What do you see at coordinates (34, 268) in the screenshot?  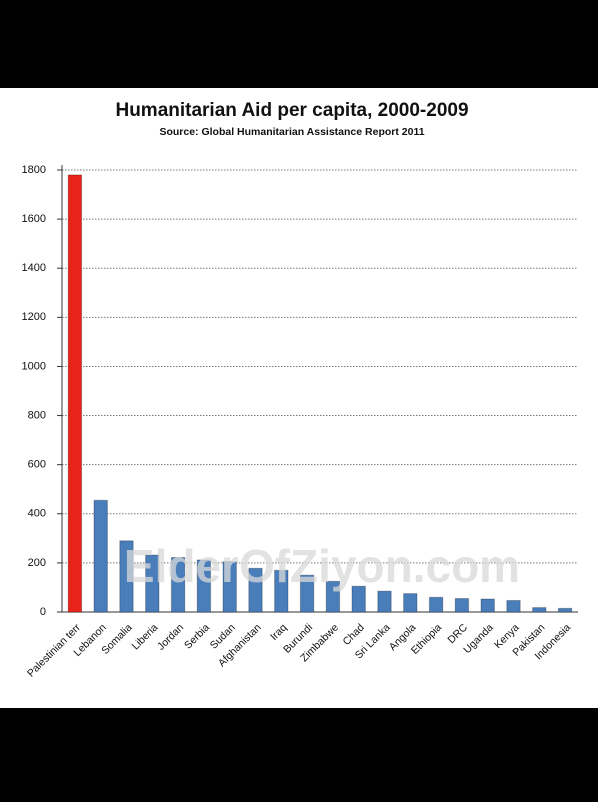 I see `y-tick-label: 1400` at bounding box center [34, 268].